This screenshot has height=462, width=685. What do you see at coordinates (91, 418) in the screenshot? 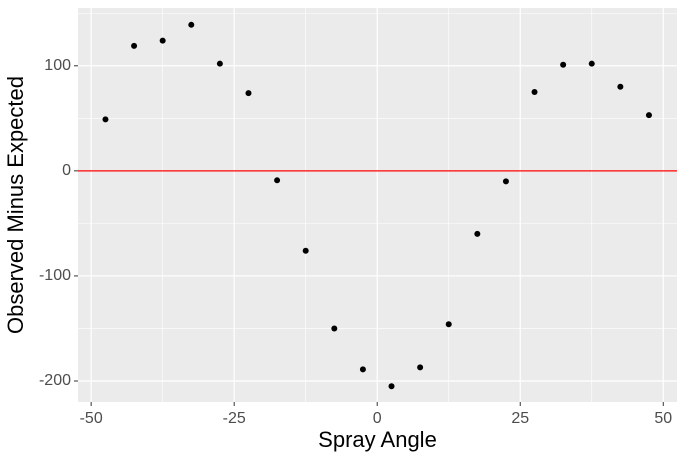
I see `x-tick-label: -50` at bounding box center [91, 418].